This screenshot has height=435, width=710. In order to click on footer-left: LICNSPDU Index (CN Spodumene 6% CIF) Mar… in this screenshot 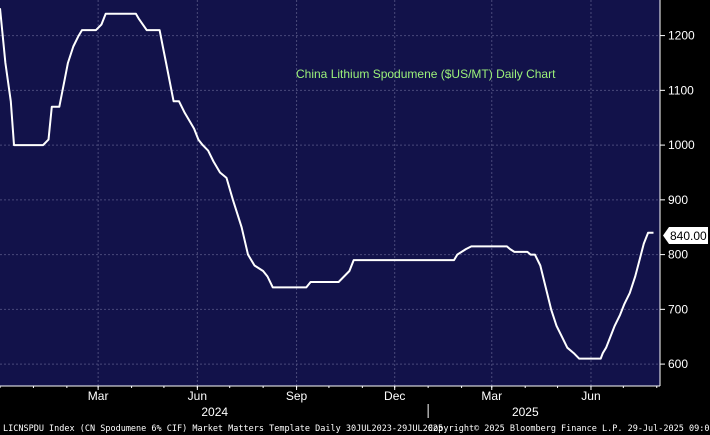, I will do `click(223, 429)`.